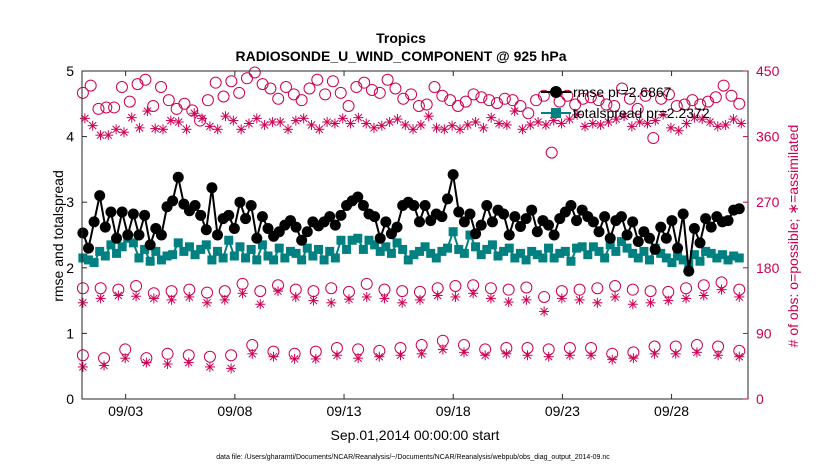  I want to click on x-tick-label: 09/23, so click(562, 411).